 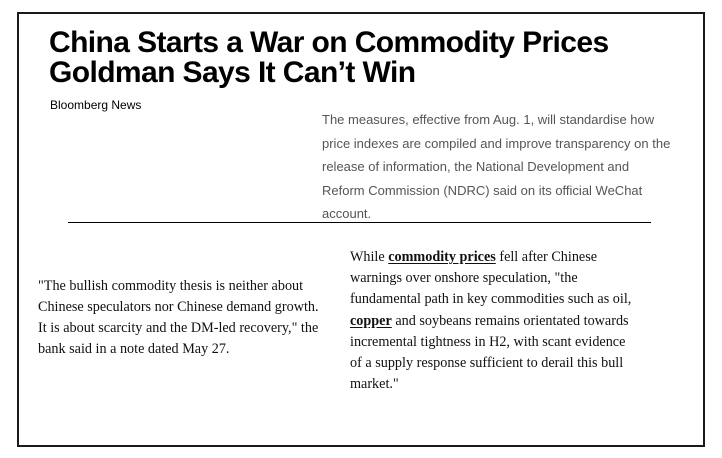 I want to click on quote-text: fell after Chinese, so click(x=546, y=257).